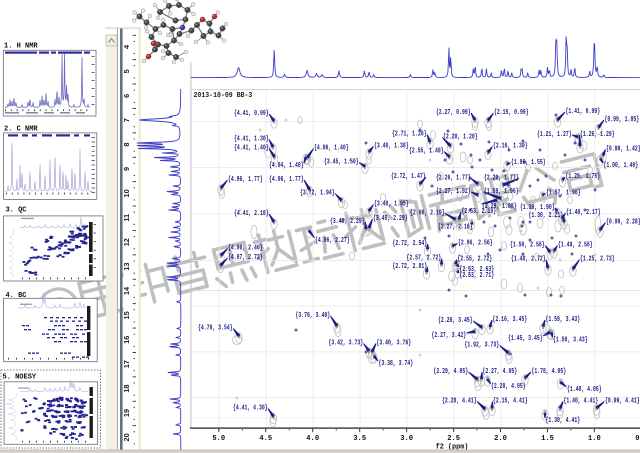  Describe the element at coordinates (223, 96) in the screenshot. I see `svg-text: 2013-10-09 BB-3` at that location.